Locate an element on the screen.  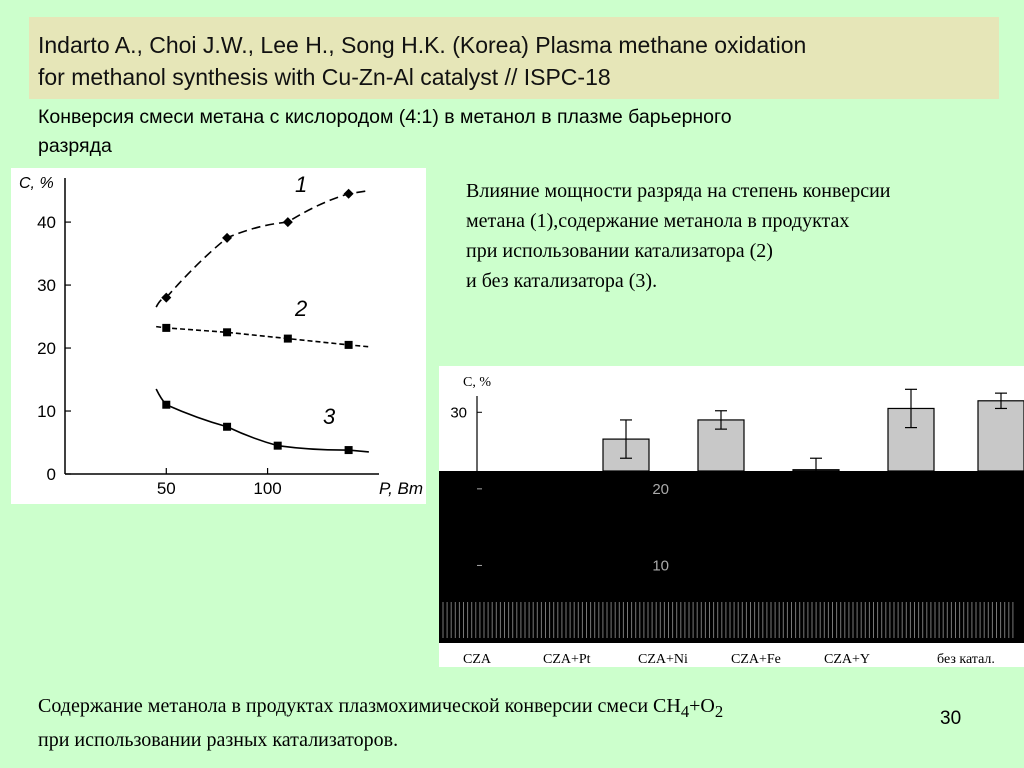
y-tick-label: 40 is located at coordinates (46, 222).